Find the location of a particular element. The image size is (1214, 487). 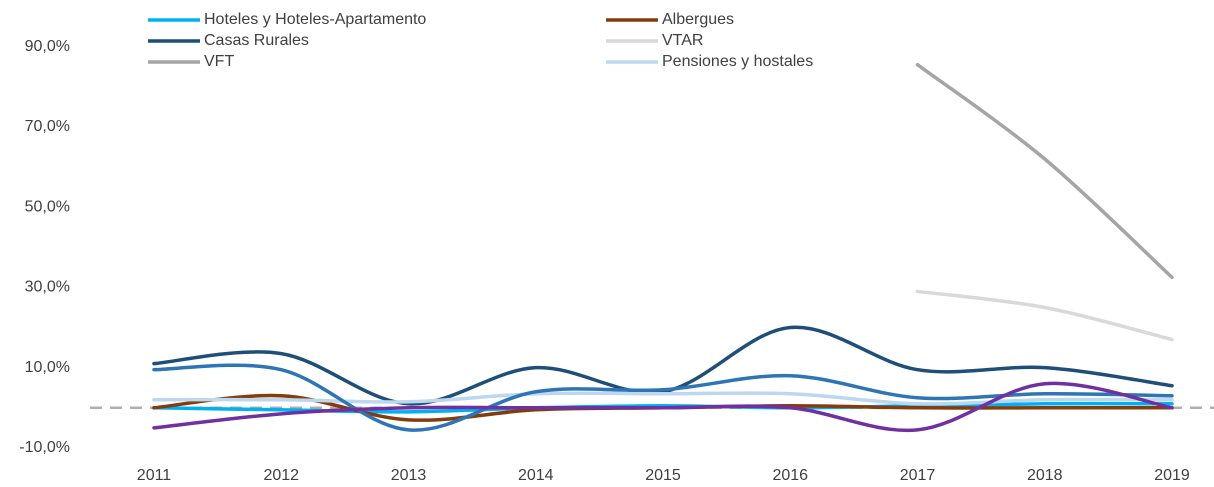

x-tick-label: 2016 is located at coordinates (790, 475).